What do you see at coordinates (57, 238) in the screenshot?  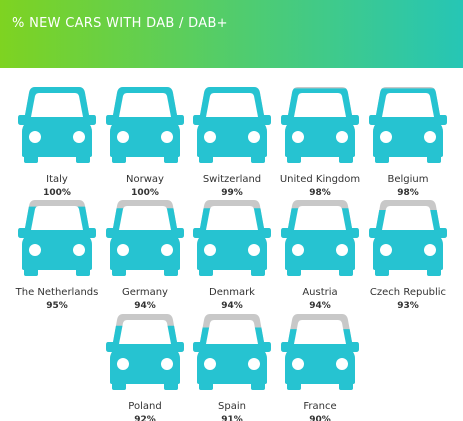 I see `car-mark-the-netherlands` at bounding box center [57, 238].